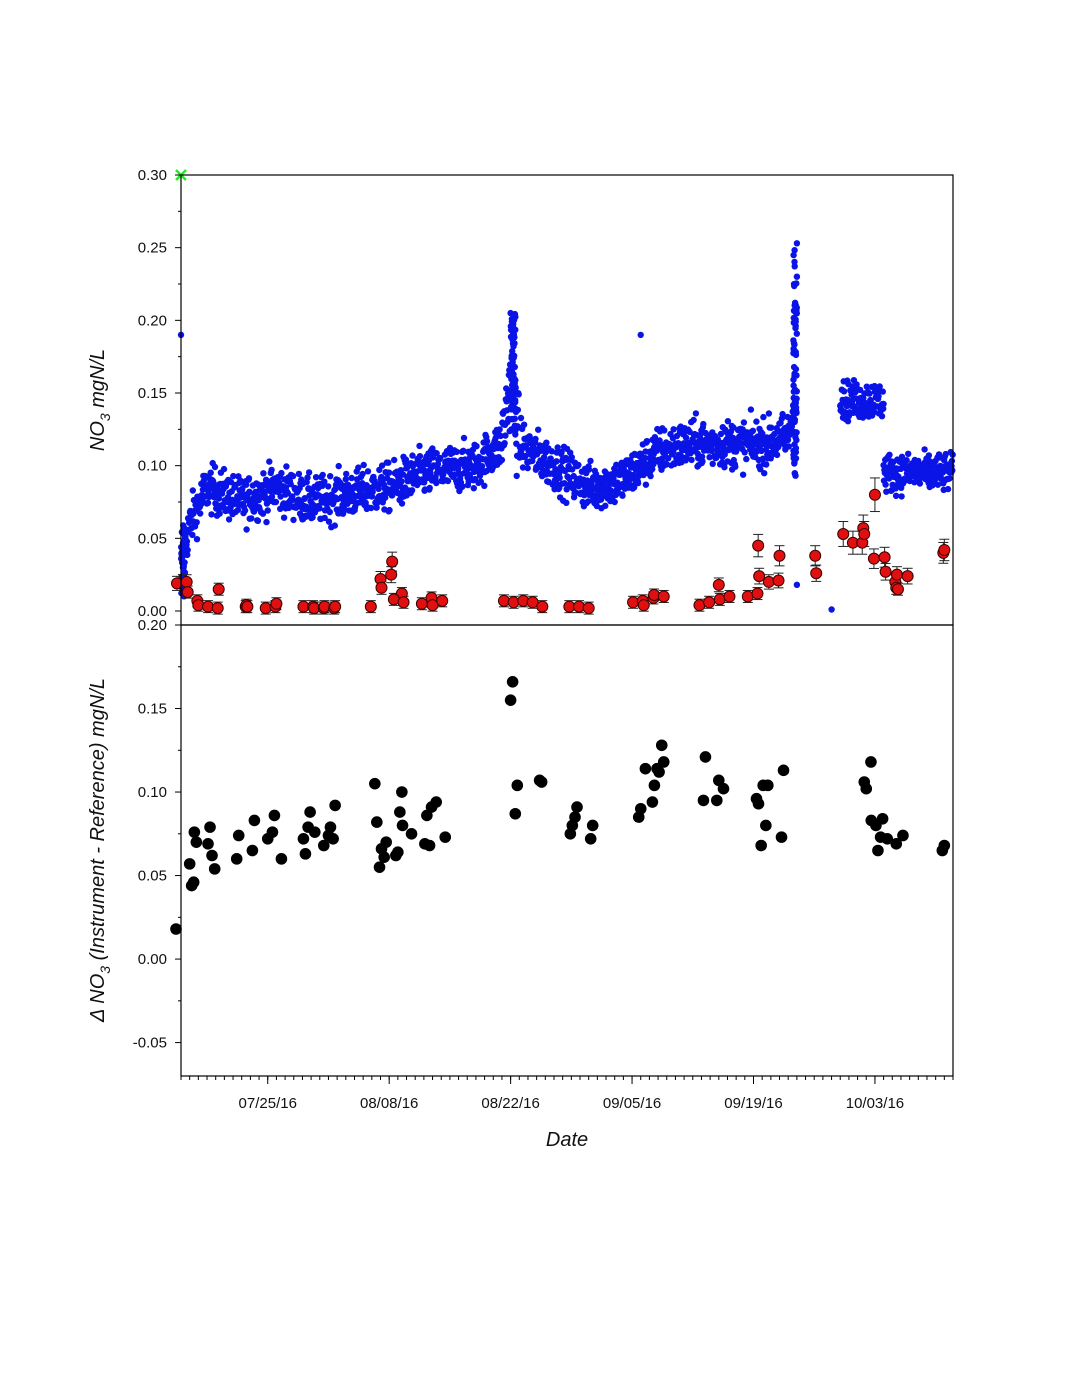  What do you see at coordinates (182, 548) in the screenshot?
I see `instrument-point-2020` at bounding box center [182, 548].